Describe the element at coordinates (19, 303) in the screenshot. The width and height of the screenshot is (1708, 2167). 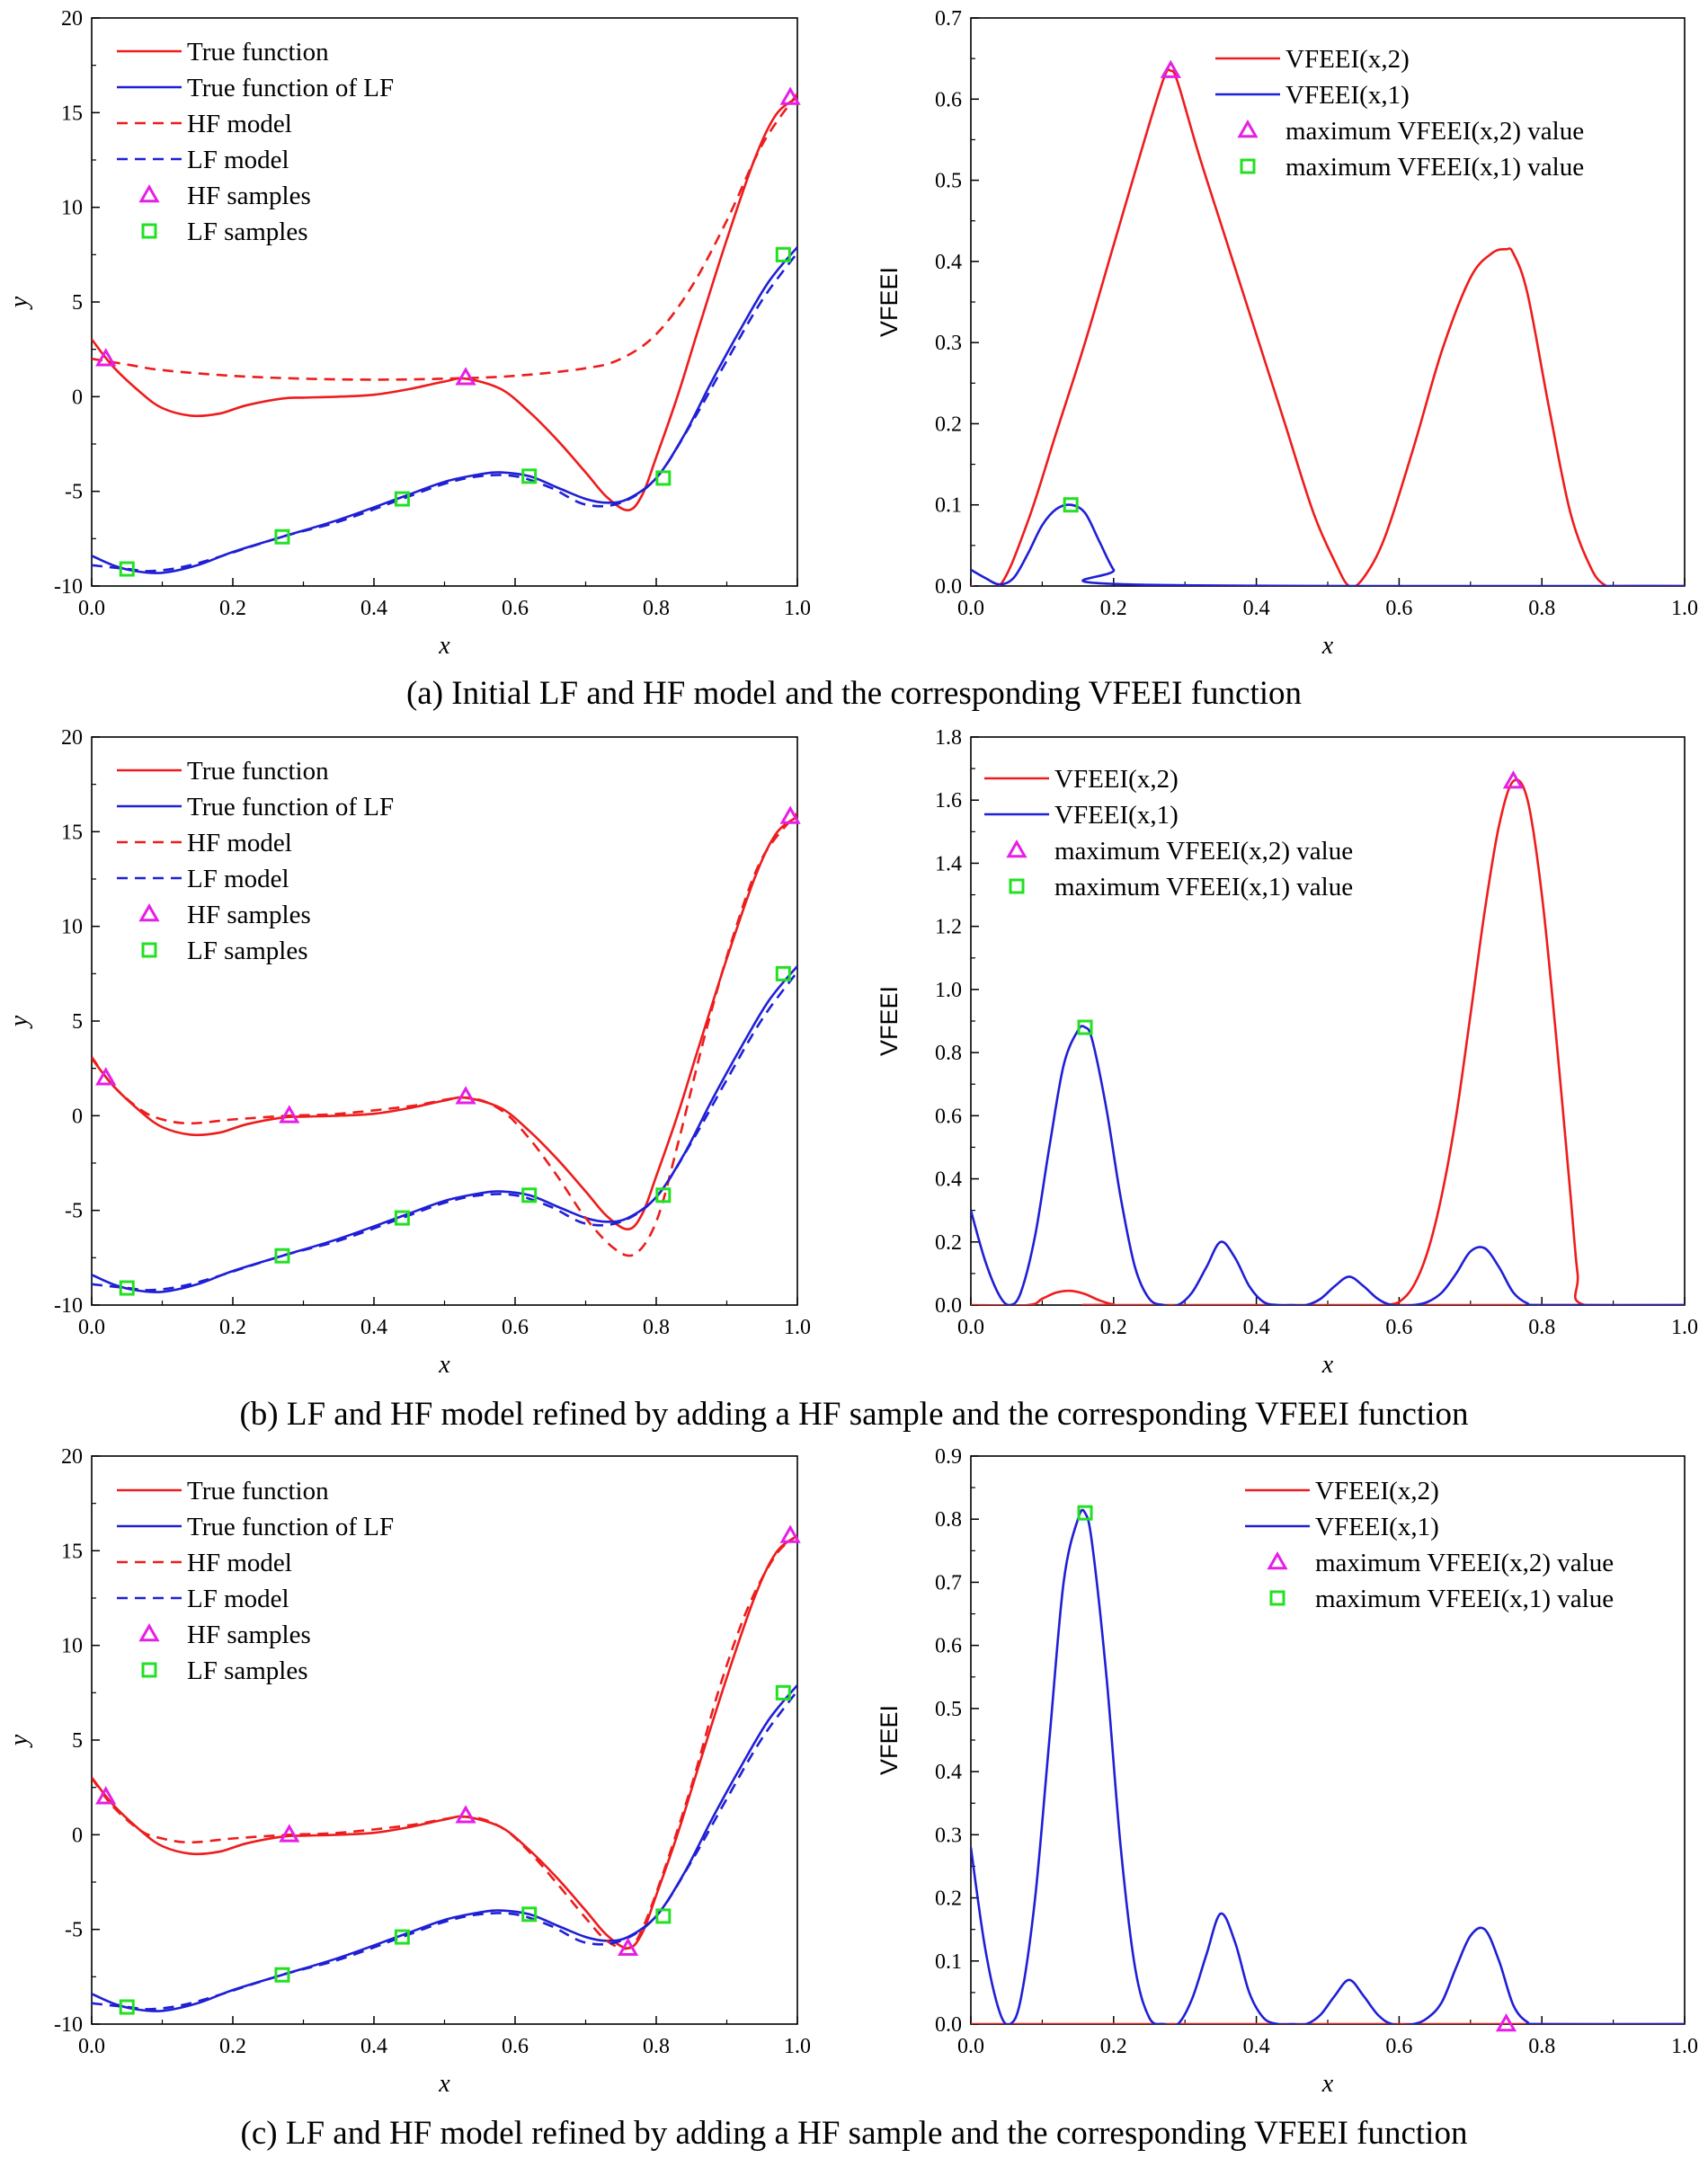
I see `y-axis-label: y` at that location.